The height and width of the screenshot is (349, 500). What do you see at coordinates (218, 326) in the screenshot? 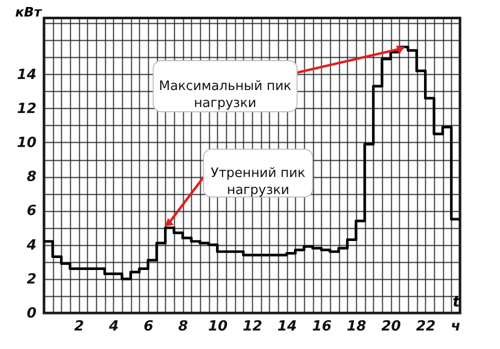
I see `x-tick-label: 10` at bounding box center [218, 326].